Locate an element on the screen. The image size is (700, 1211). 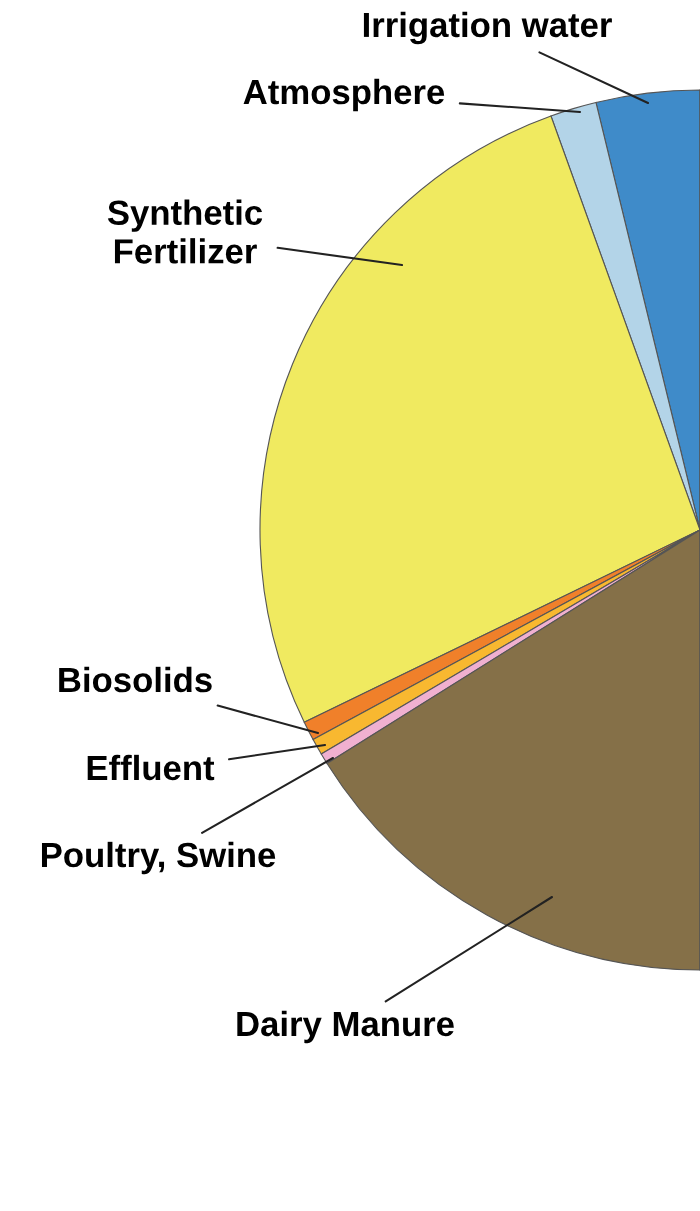
slice-label: Poultry, Swine is located at coordinates (158, 858).